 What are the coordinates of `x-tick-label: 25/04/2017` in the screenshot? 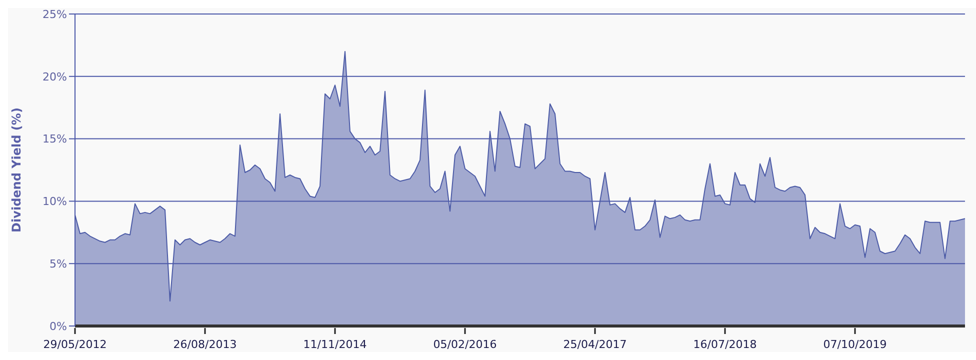 It's located at (595, 344).